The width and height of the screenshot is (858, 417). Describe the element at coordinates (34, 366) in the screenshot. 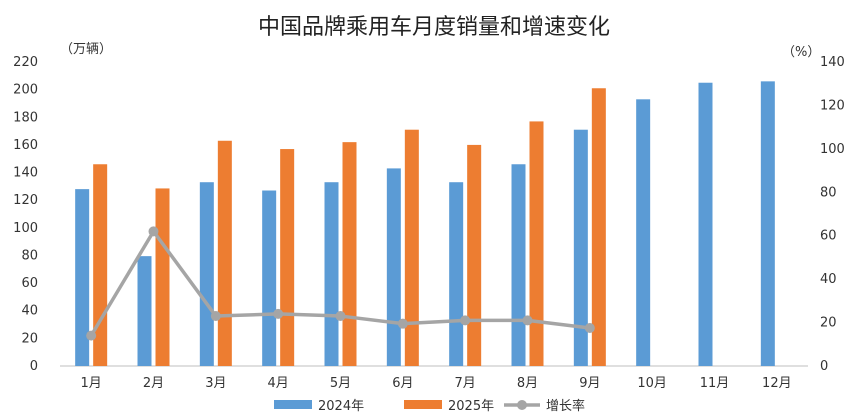

I see `y-tick-label: 0` at that location.